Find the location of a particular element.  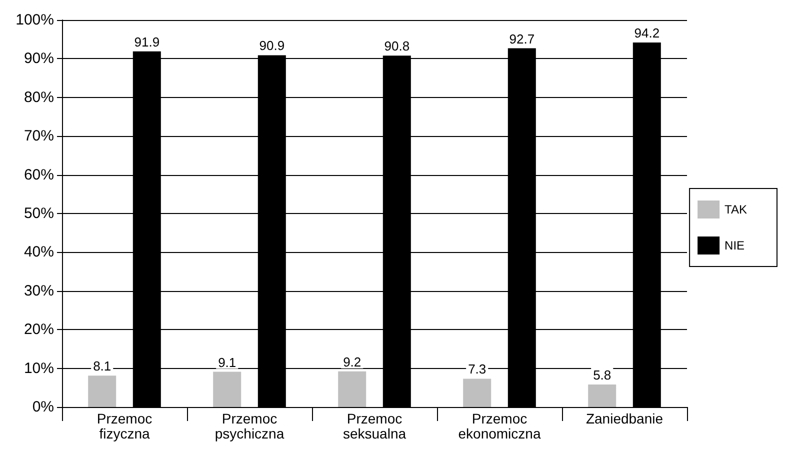

x-tick-label: Przemoc fizyczna is located at coordinates (124, 426).